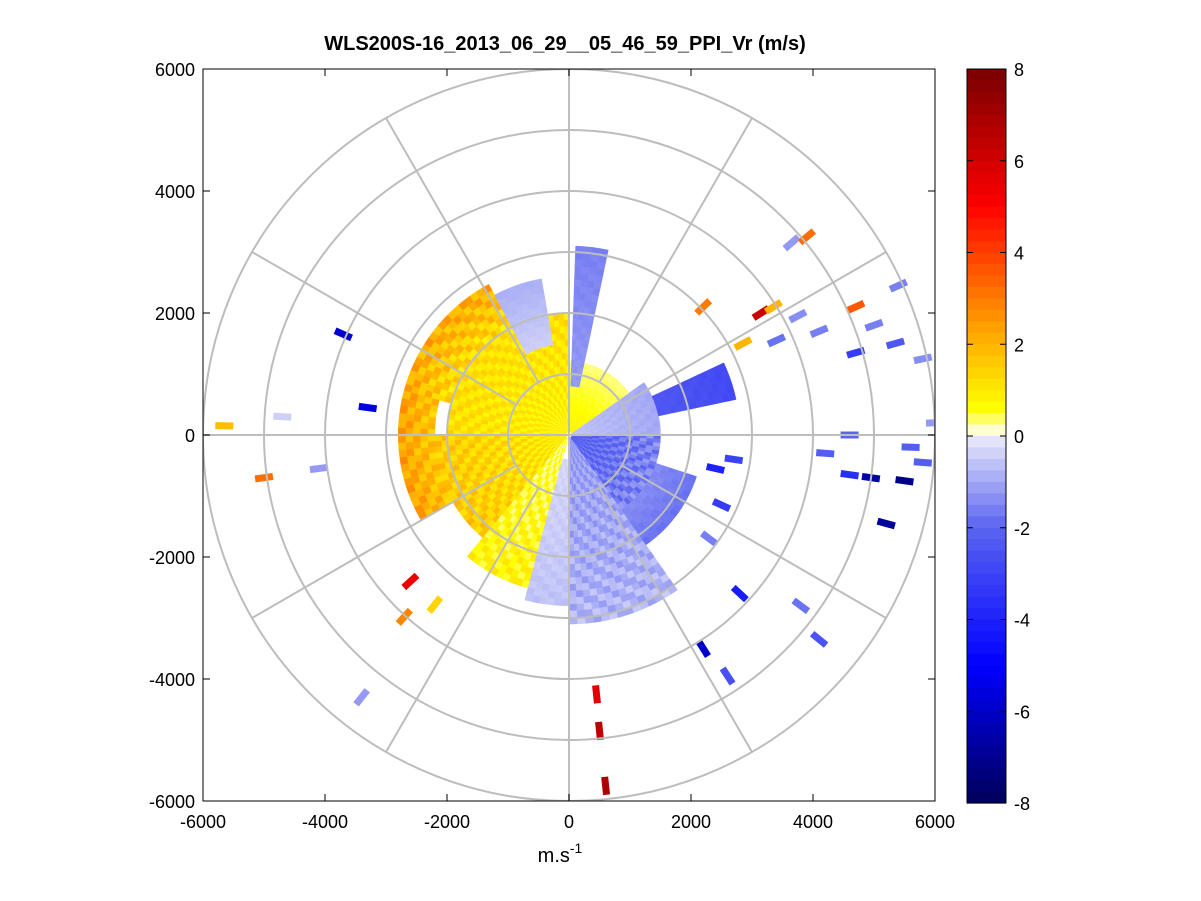 The width and height of the screenshot is (1201, 901). Describe the element at coordinates (1022, 621) in the screenshot. I see `colorbar-tick-label: -4` at that location.